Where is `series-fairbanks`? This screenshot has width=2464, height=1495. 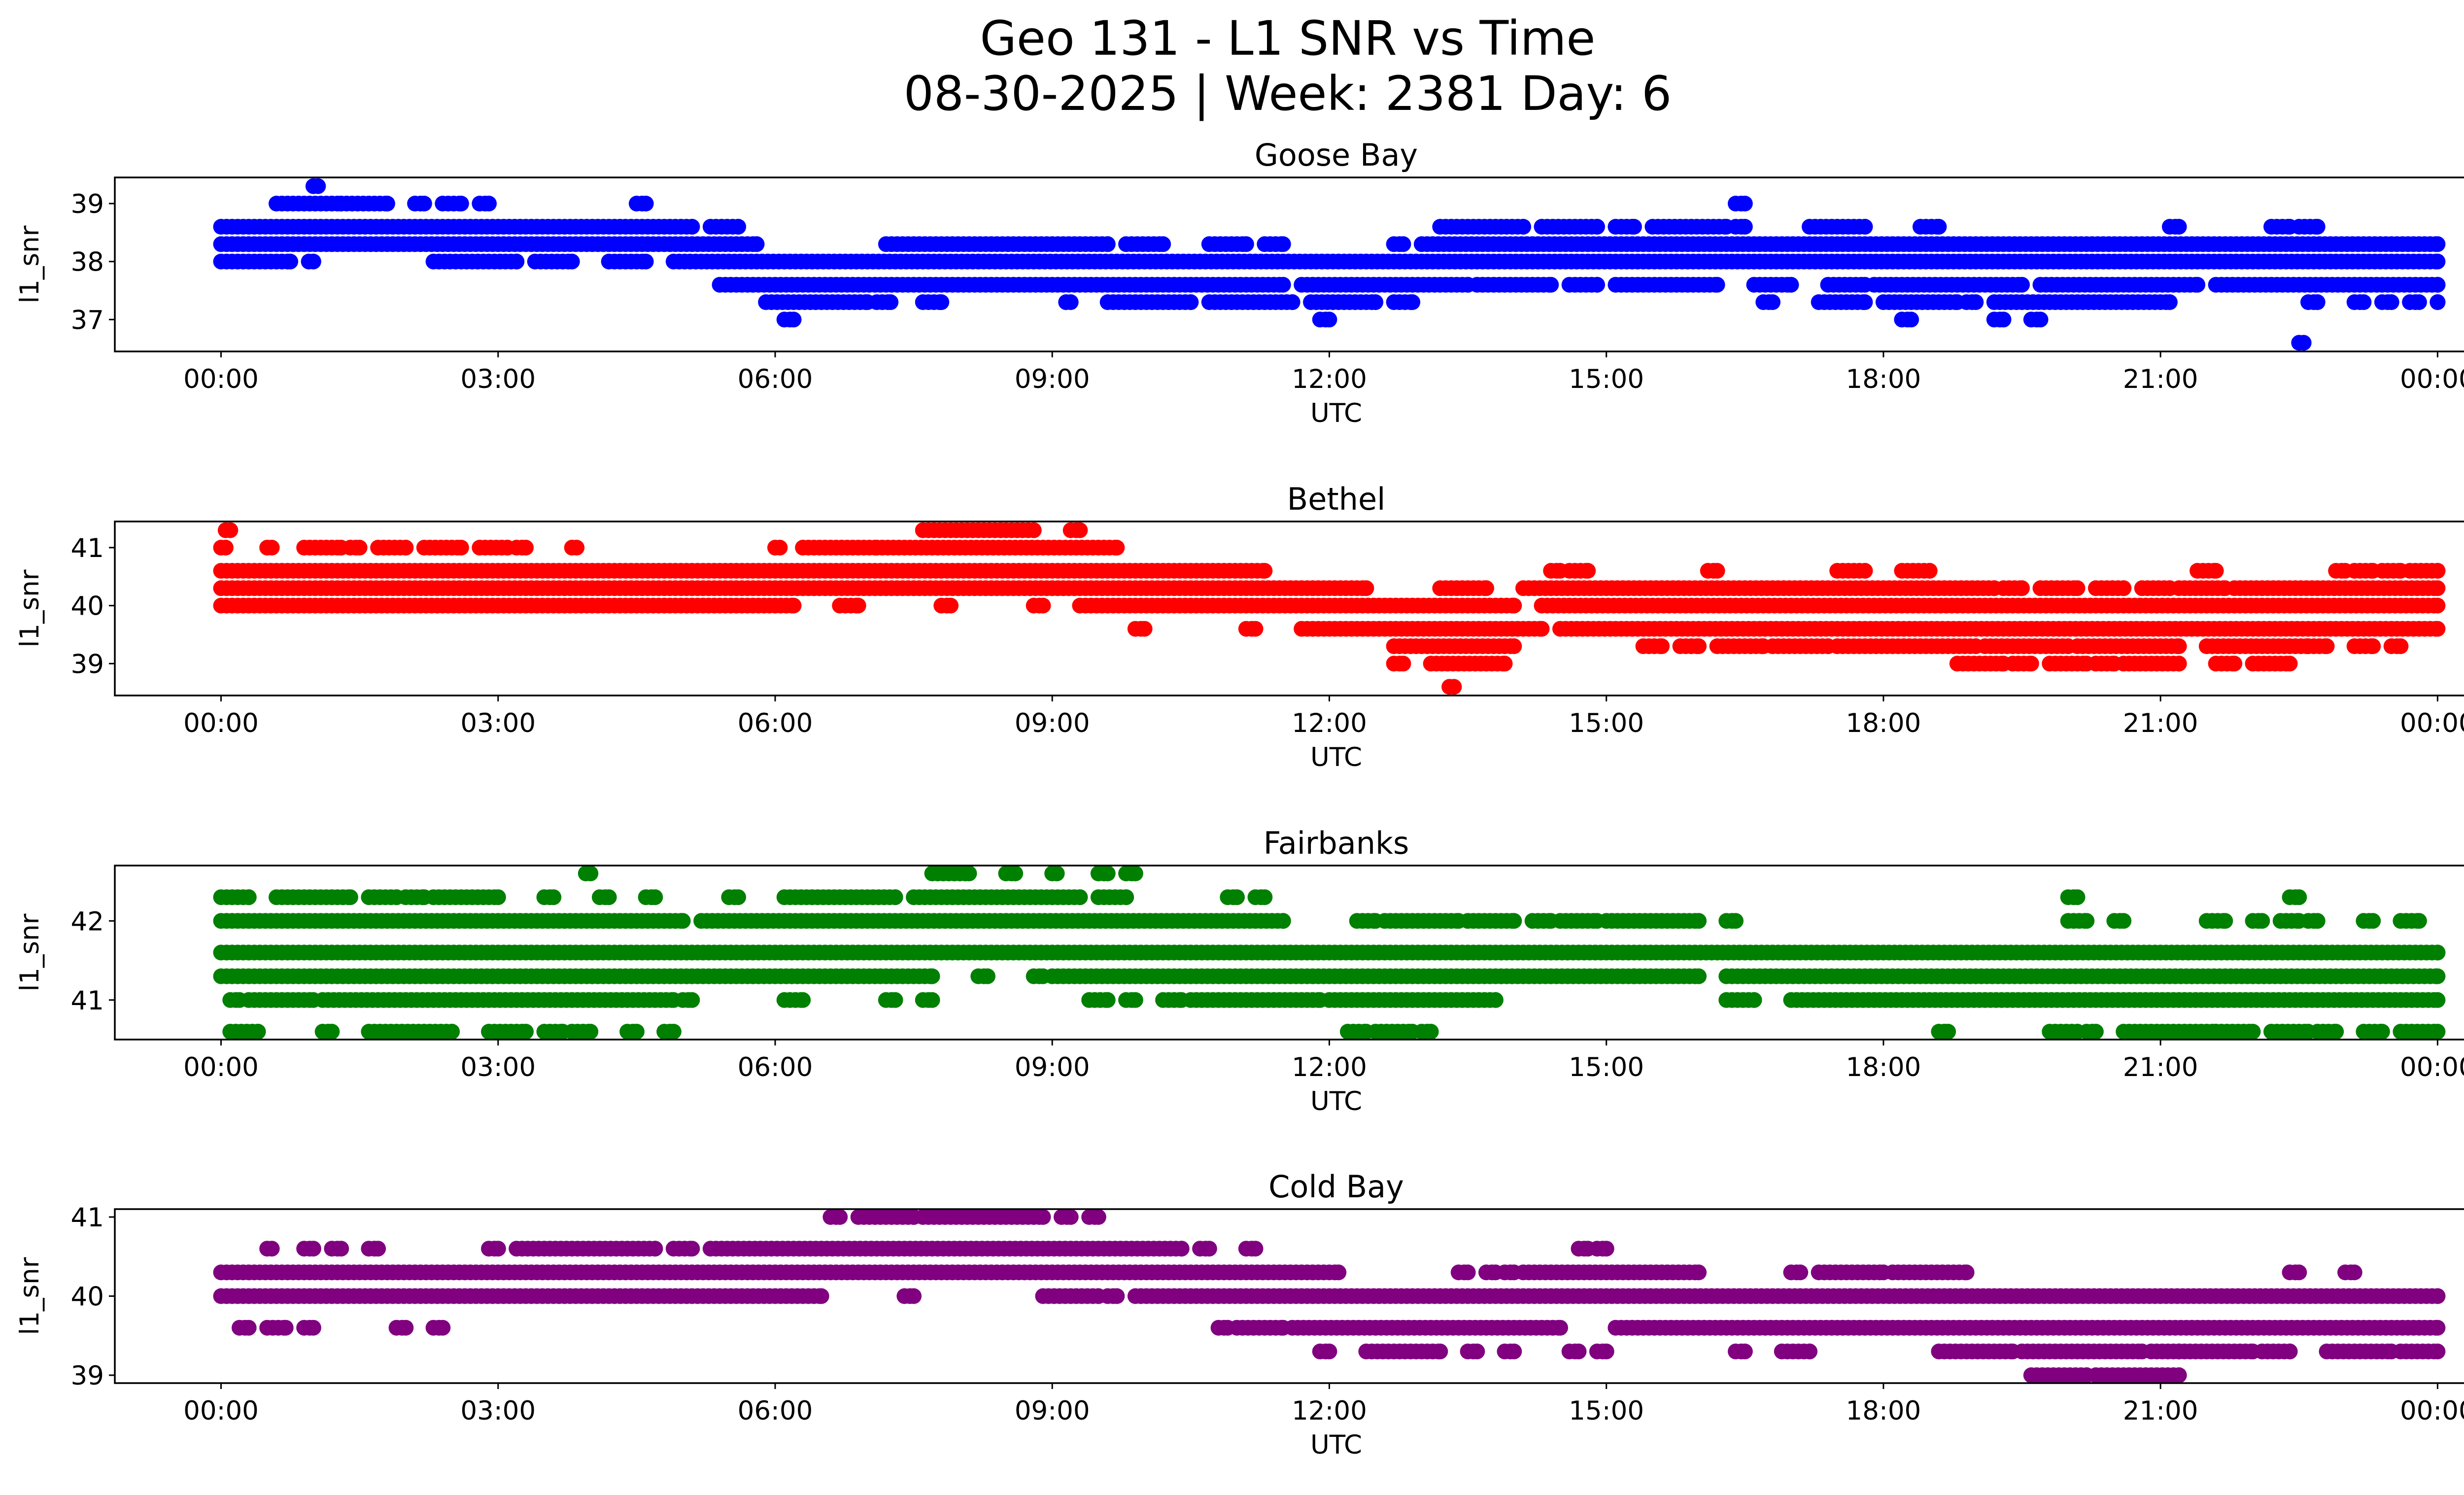 series-fairbanks is located at coordinates (1329, 953).